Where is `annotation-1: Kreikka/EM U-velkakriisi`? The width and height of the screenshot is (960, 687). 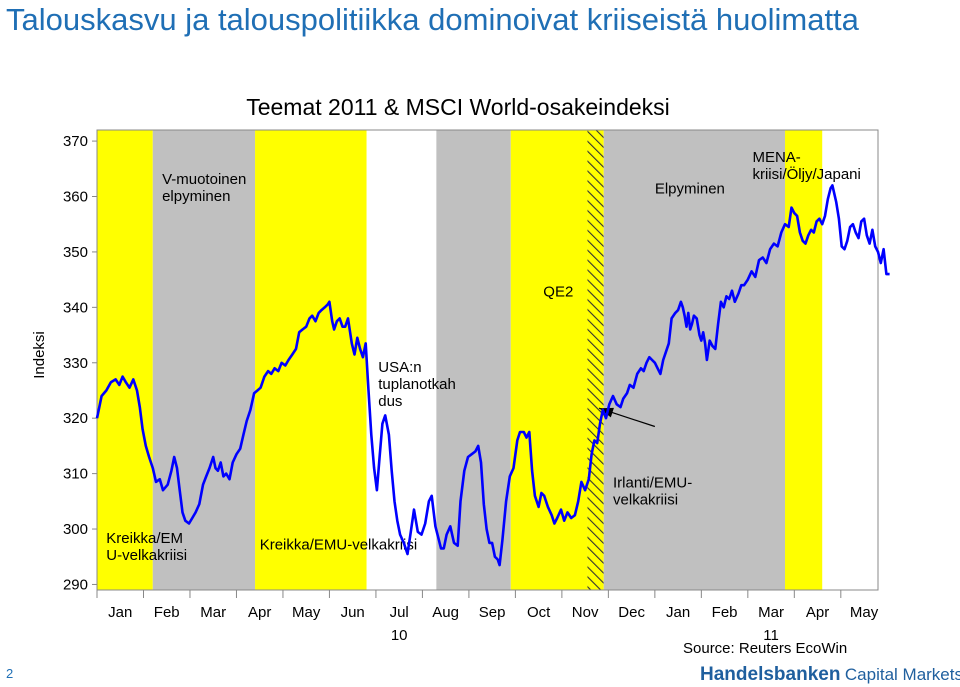
annotation-1: Kreikka/EM U-velkakriisi is located at coordinates (146, 547).